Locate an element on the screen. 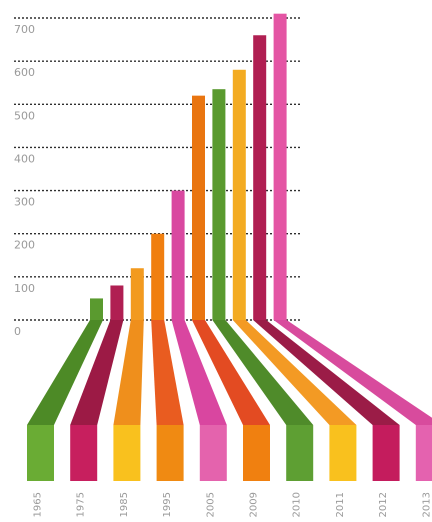 This screenshot has height=522, width=432. x-tick-label-2013: 2013 is located at coordinates (426, 504).